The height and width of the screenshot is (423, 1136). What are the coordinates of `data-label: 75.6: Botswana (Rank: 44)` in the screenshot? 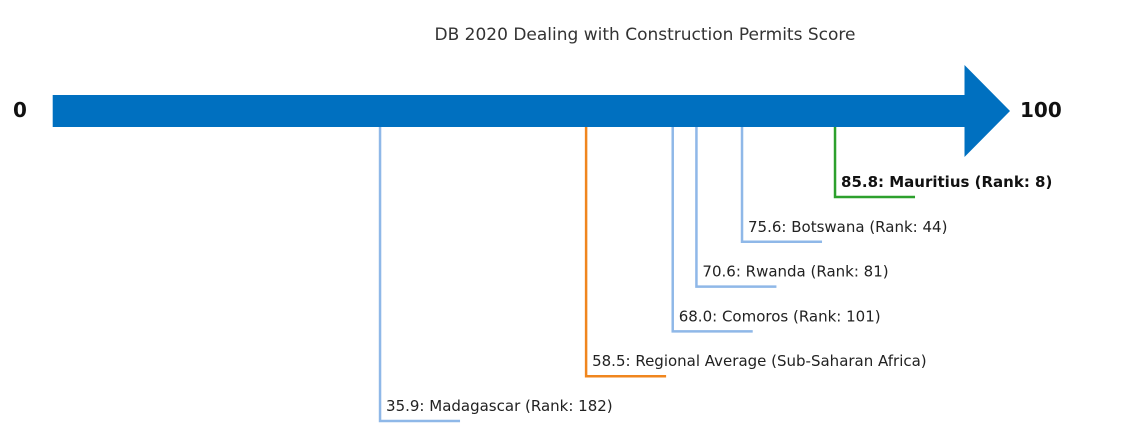 It's located at (847, 227).